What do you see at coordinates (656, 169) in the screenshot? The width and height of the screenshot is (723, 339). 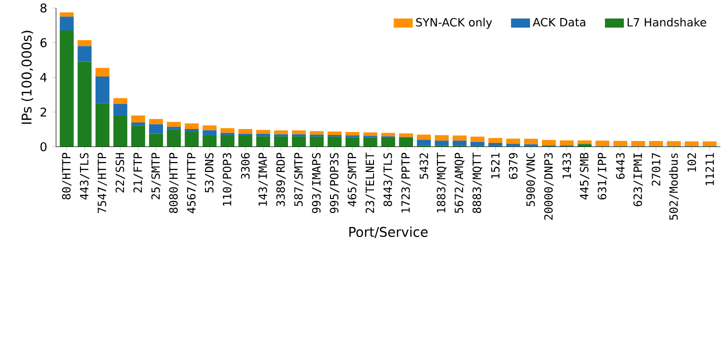 I see `x-tick-label: 27017` at bounding box center [656, 169].